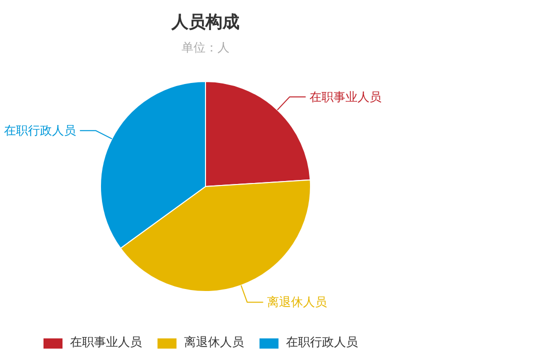  I want to click on legend-label: 离退休人员, so click(214, 342).